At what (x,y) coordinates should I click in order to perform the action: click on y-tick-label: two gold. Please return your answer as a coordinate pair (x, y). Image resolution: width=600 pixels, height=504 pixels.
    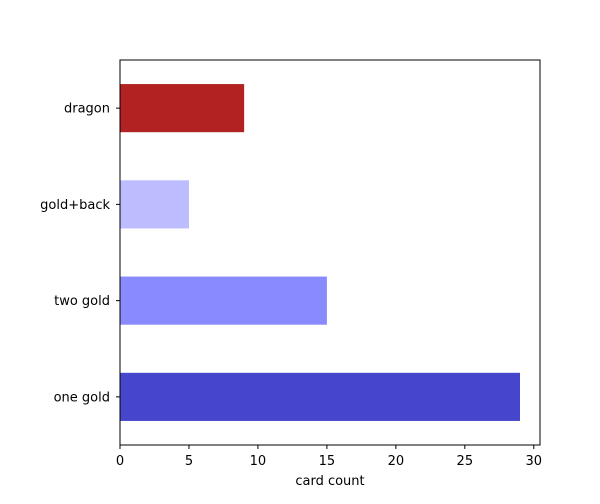
    Looking at the image, I should click on (82, 301).